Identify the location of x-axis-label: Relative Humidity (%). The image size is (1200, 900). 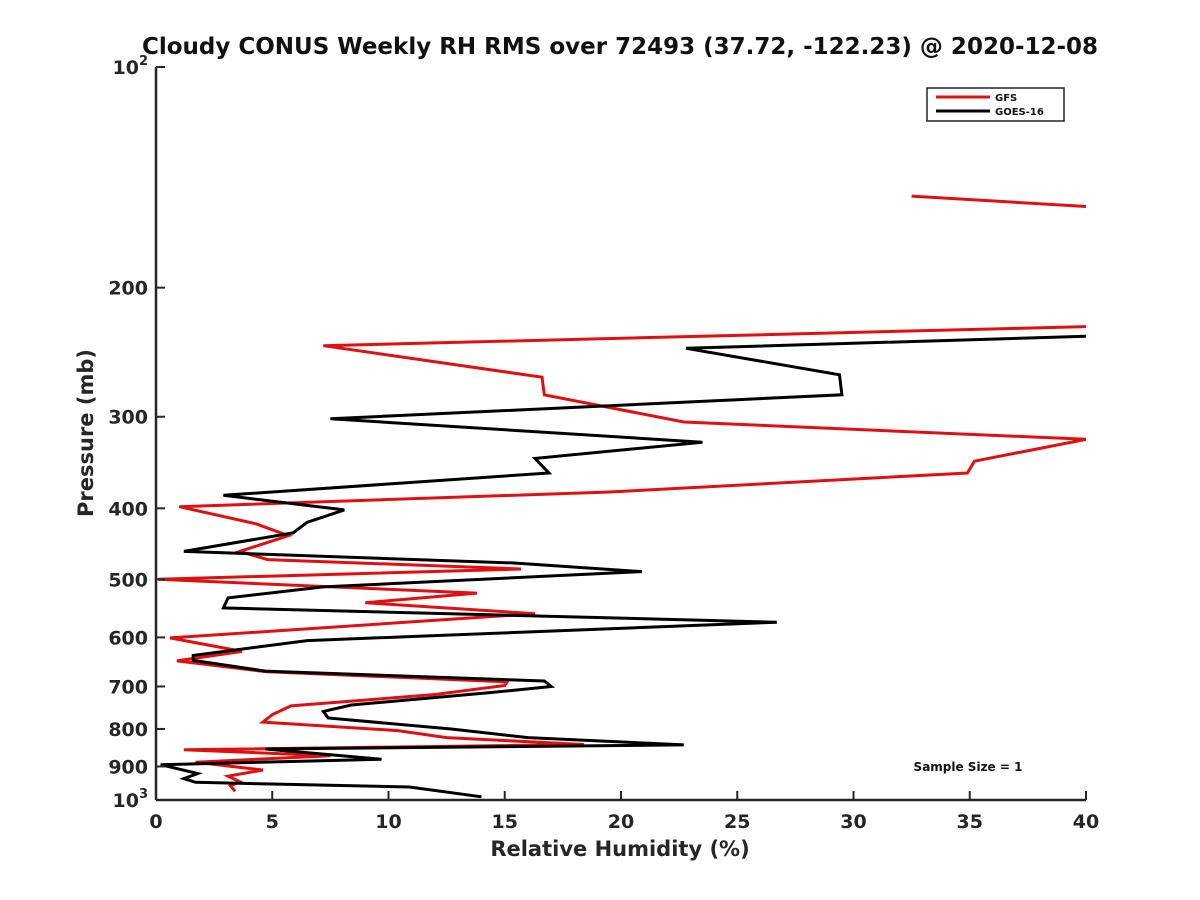
(619, 849).